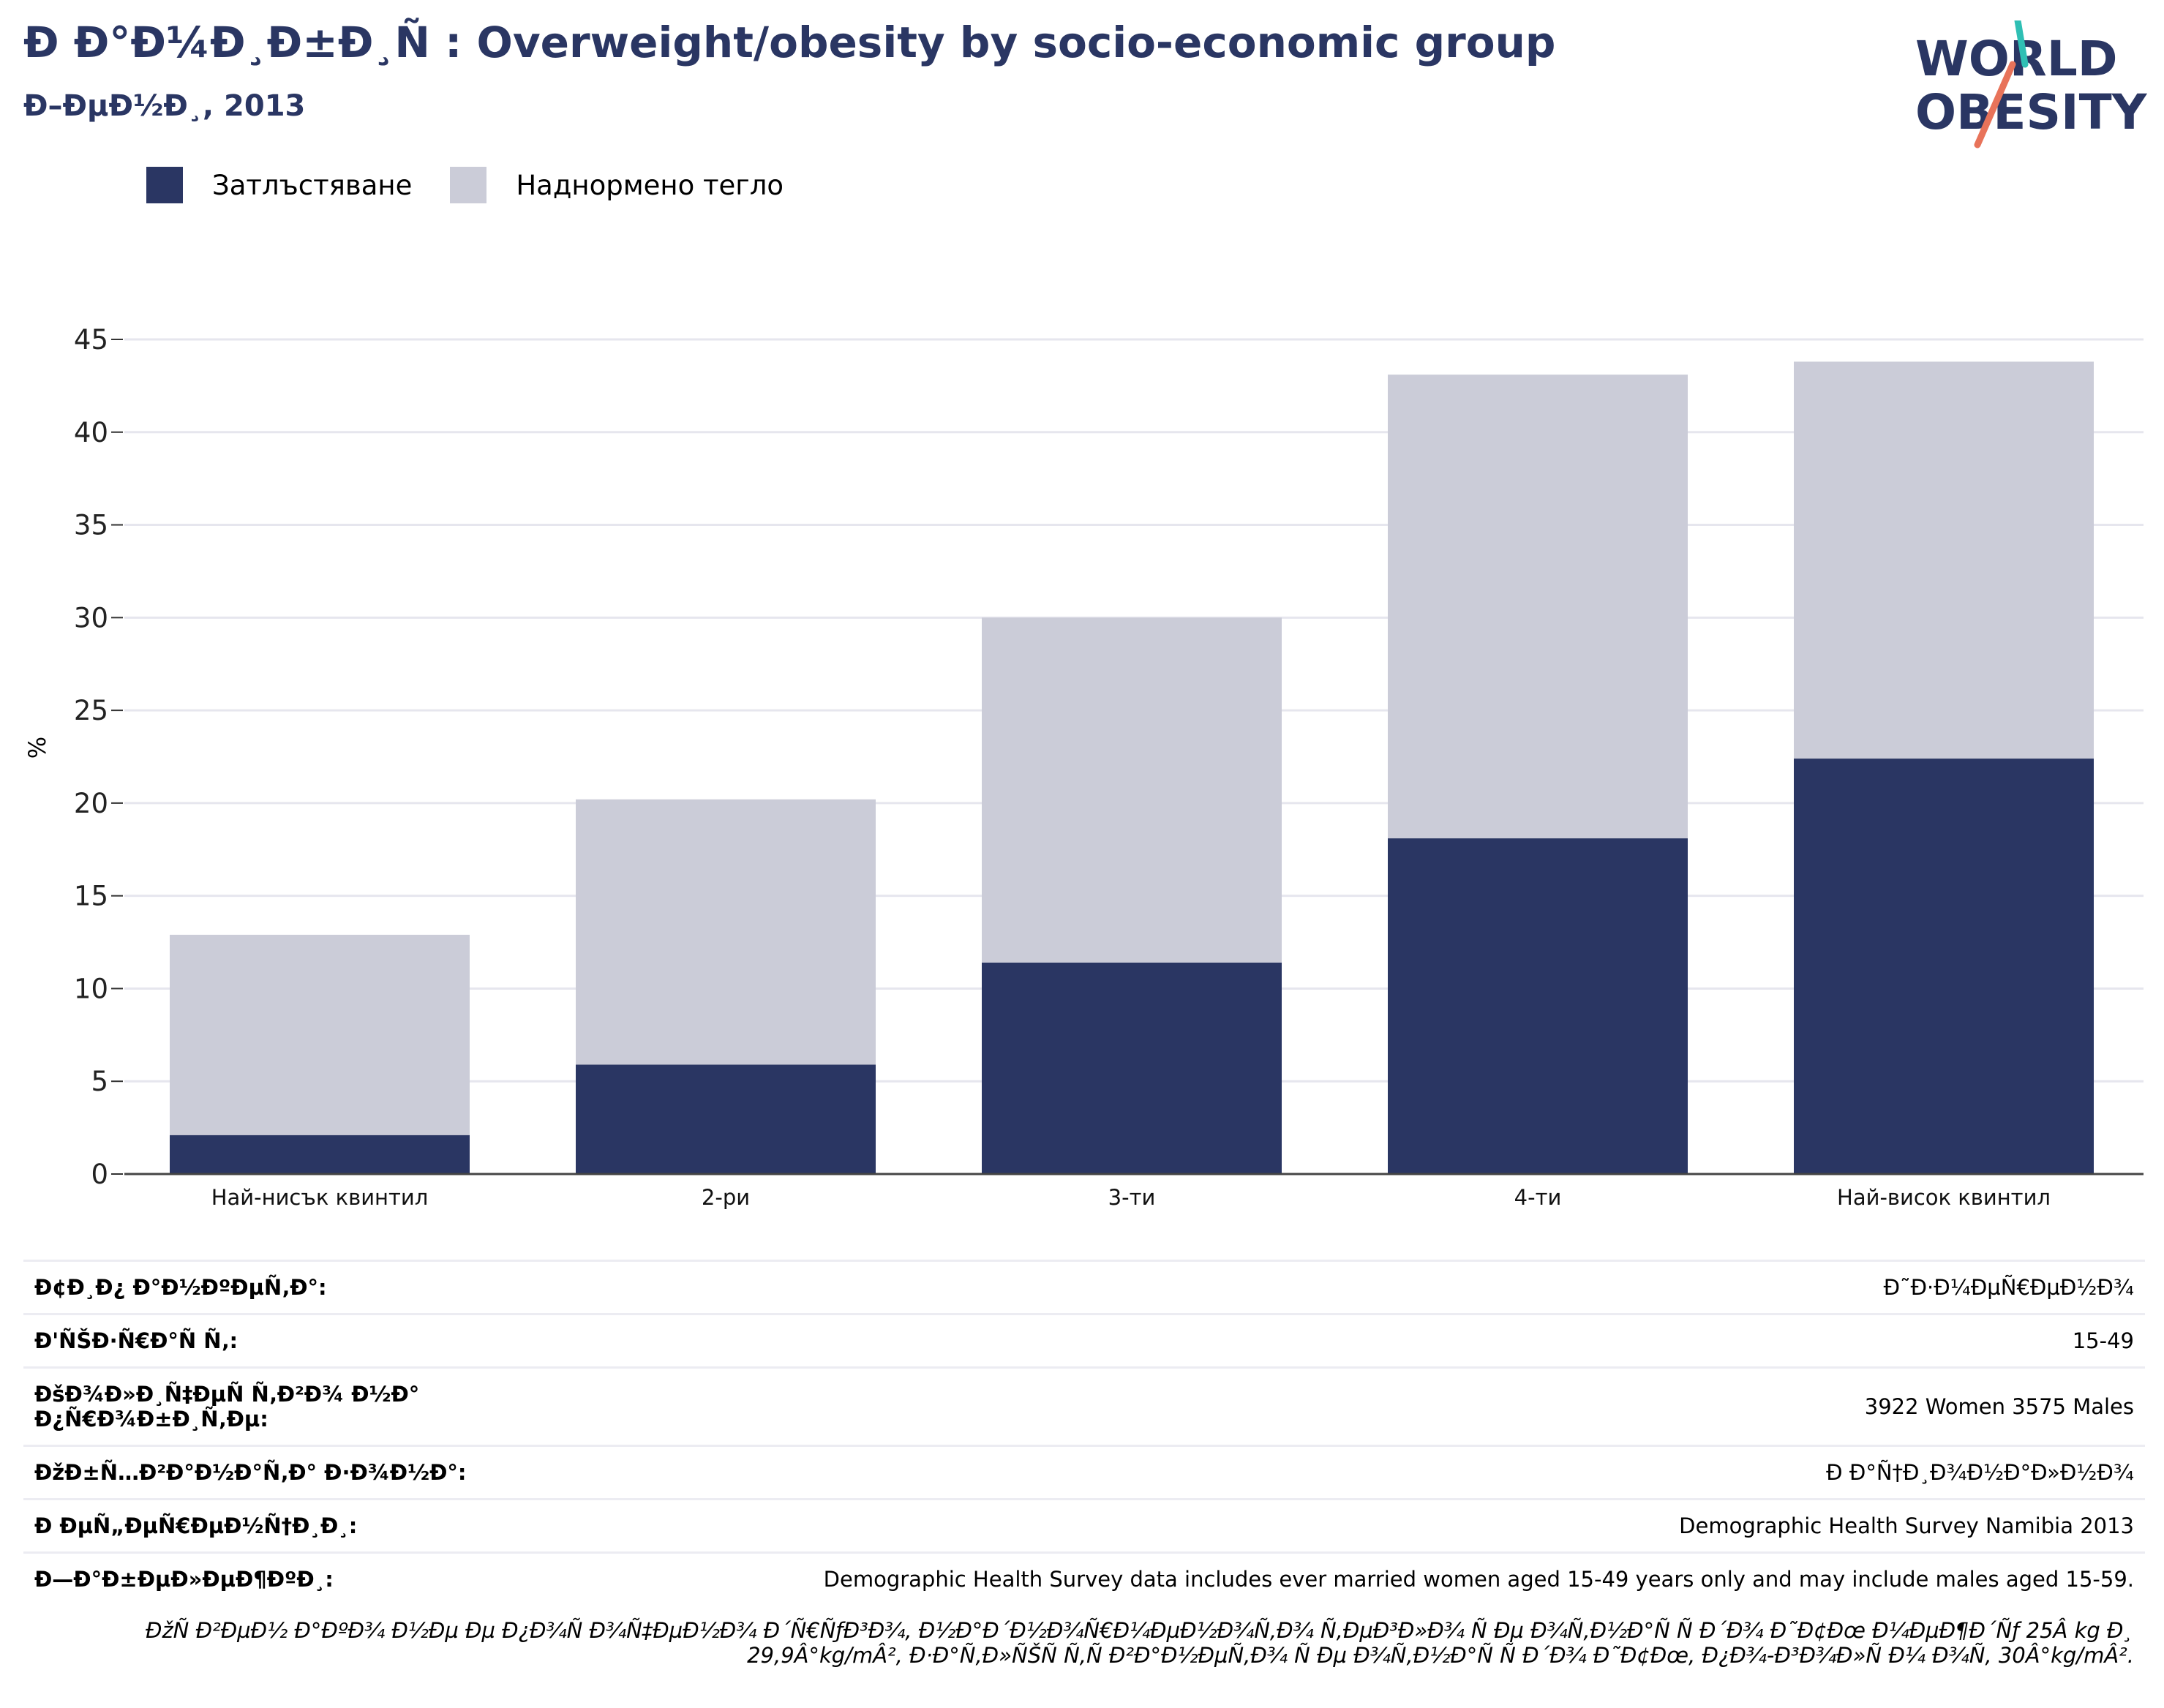  Describe the element at coordinates (91, 803) in the screenshot. I see `y-tick-label: 20` at that location.